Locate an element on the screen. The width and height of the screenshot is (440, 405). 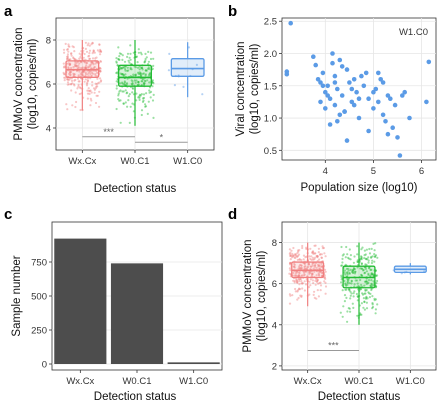
d-y-tick-label: 4 is located at coordinates (274, 325).